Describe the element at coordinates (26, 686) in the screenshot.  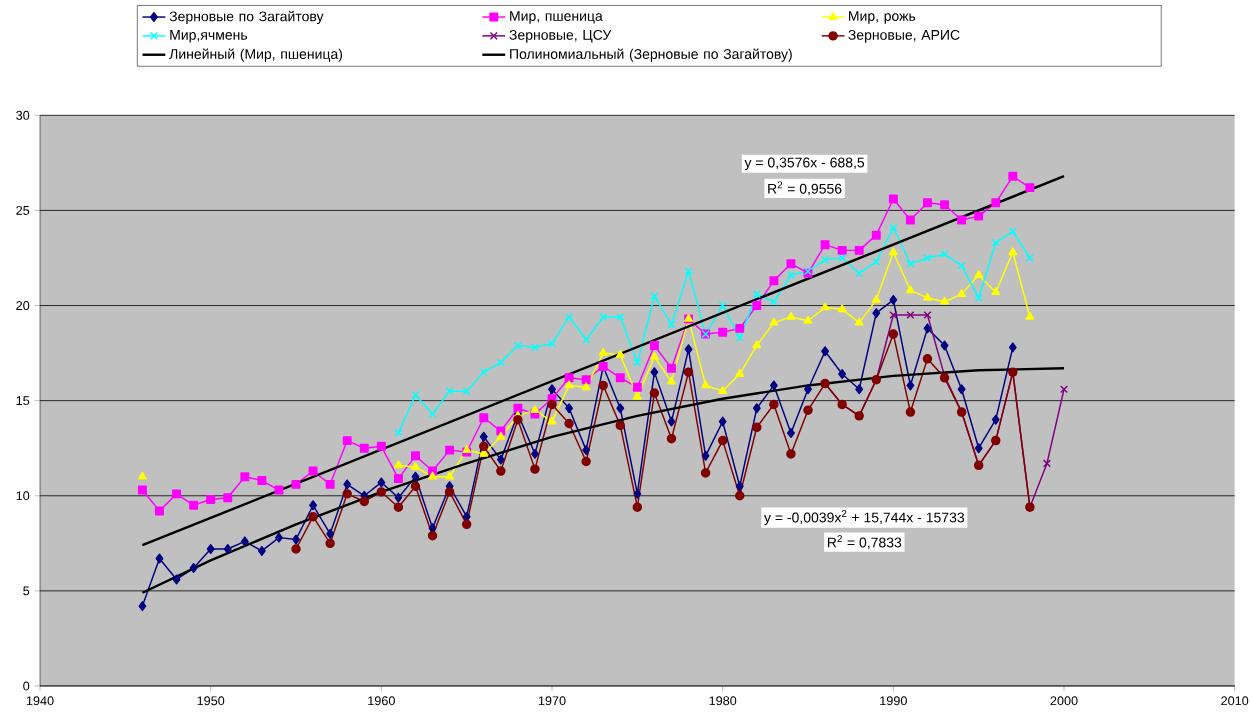
I see `y-tick-label: 0` at that location.